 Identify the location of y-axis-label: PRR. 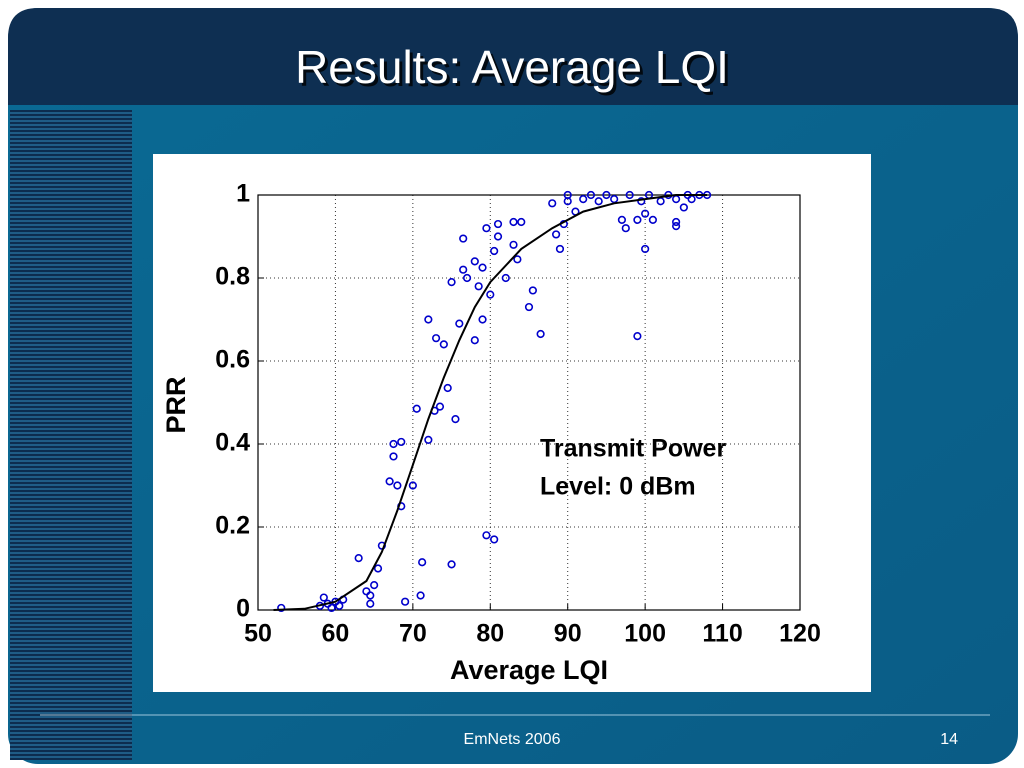
(176, 404).